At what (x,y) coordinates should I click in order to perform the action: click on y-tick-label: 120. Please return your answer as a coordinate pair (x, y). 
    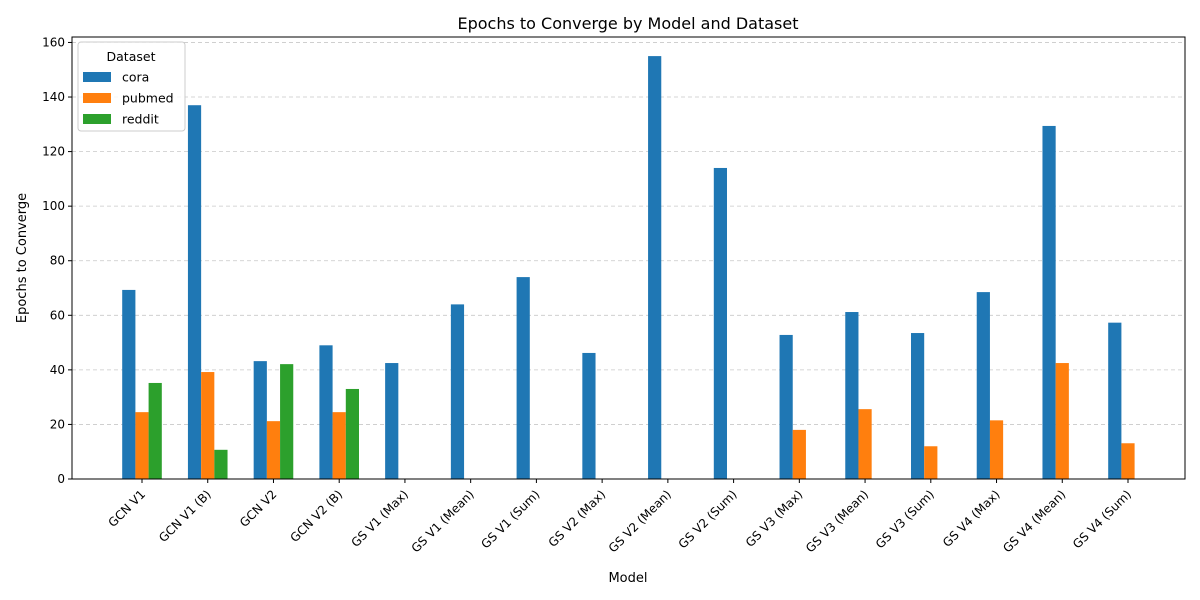
    Looking at the image, I should click on (53, 152).